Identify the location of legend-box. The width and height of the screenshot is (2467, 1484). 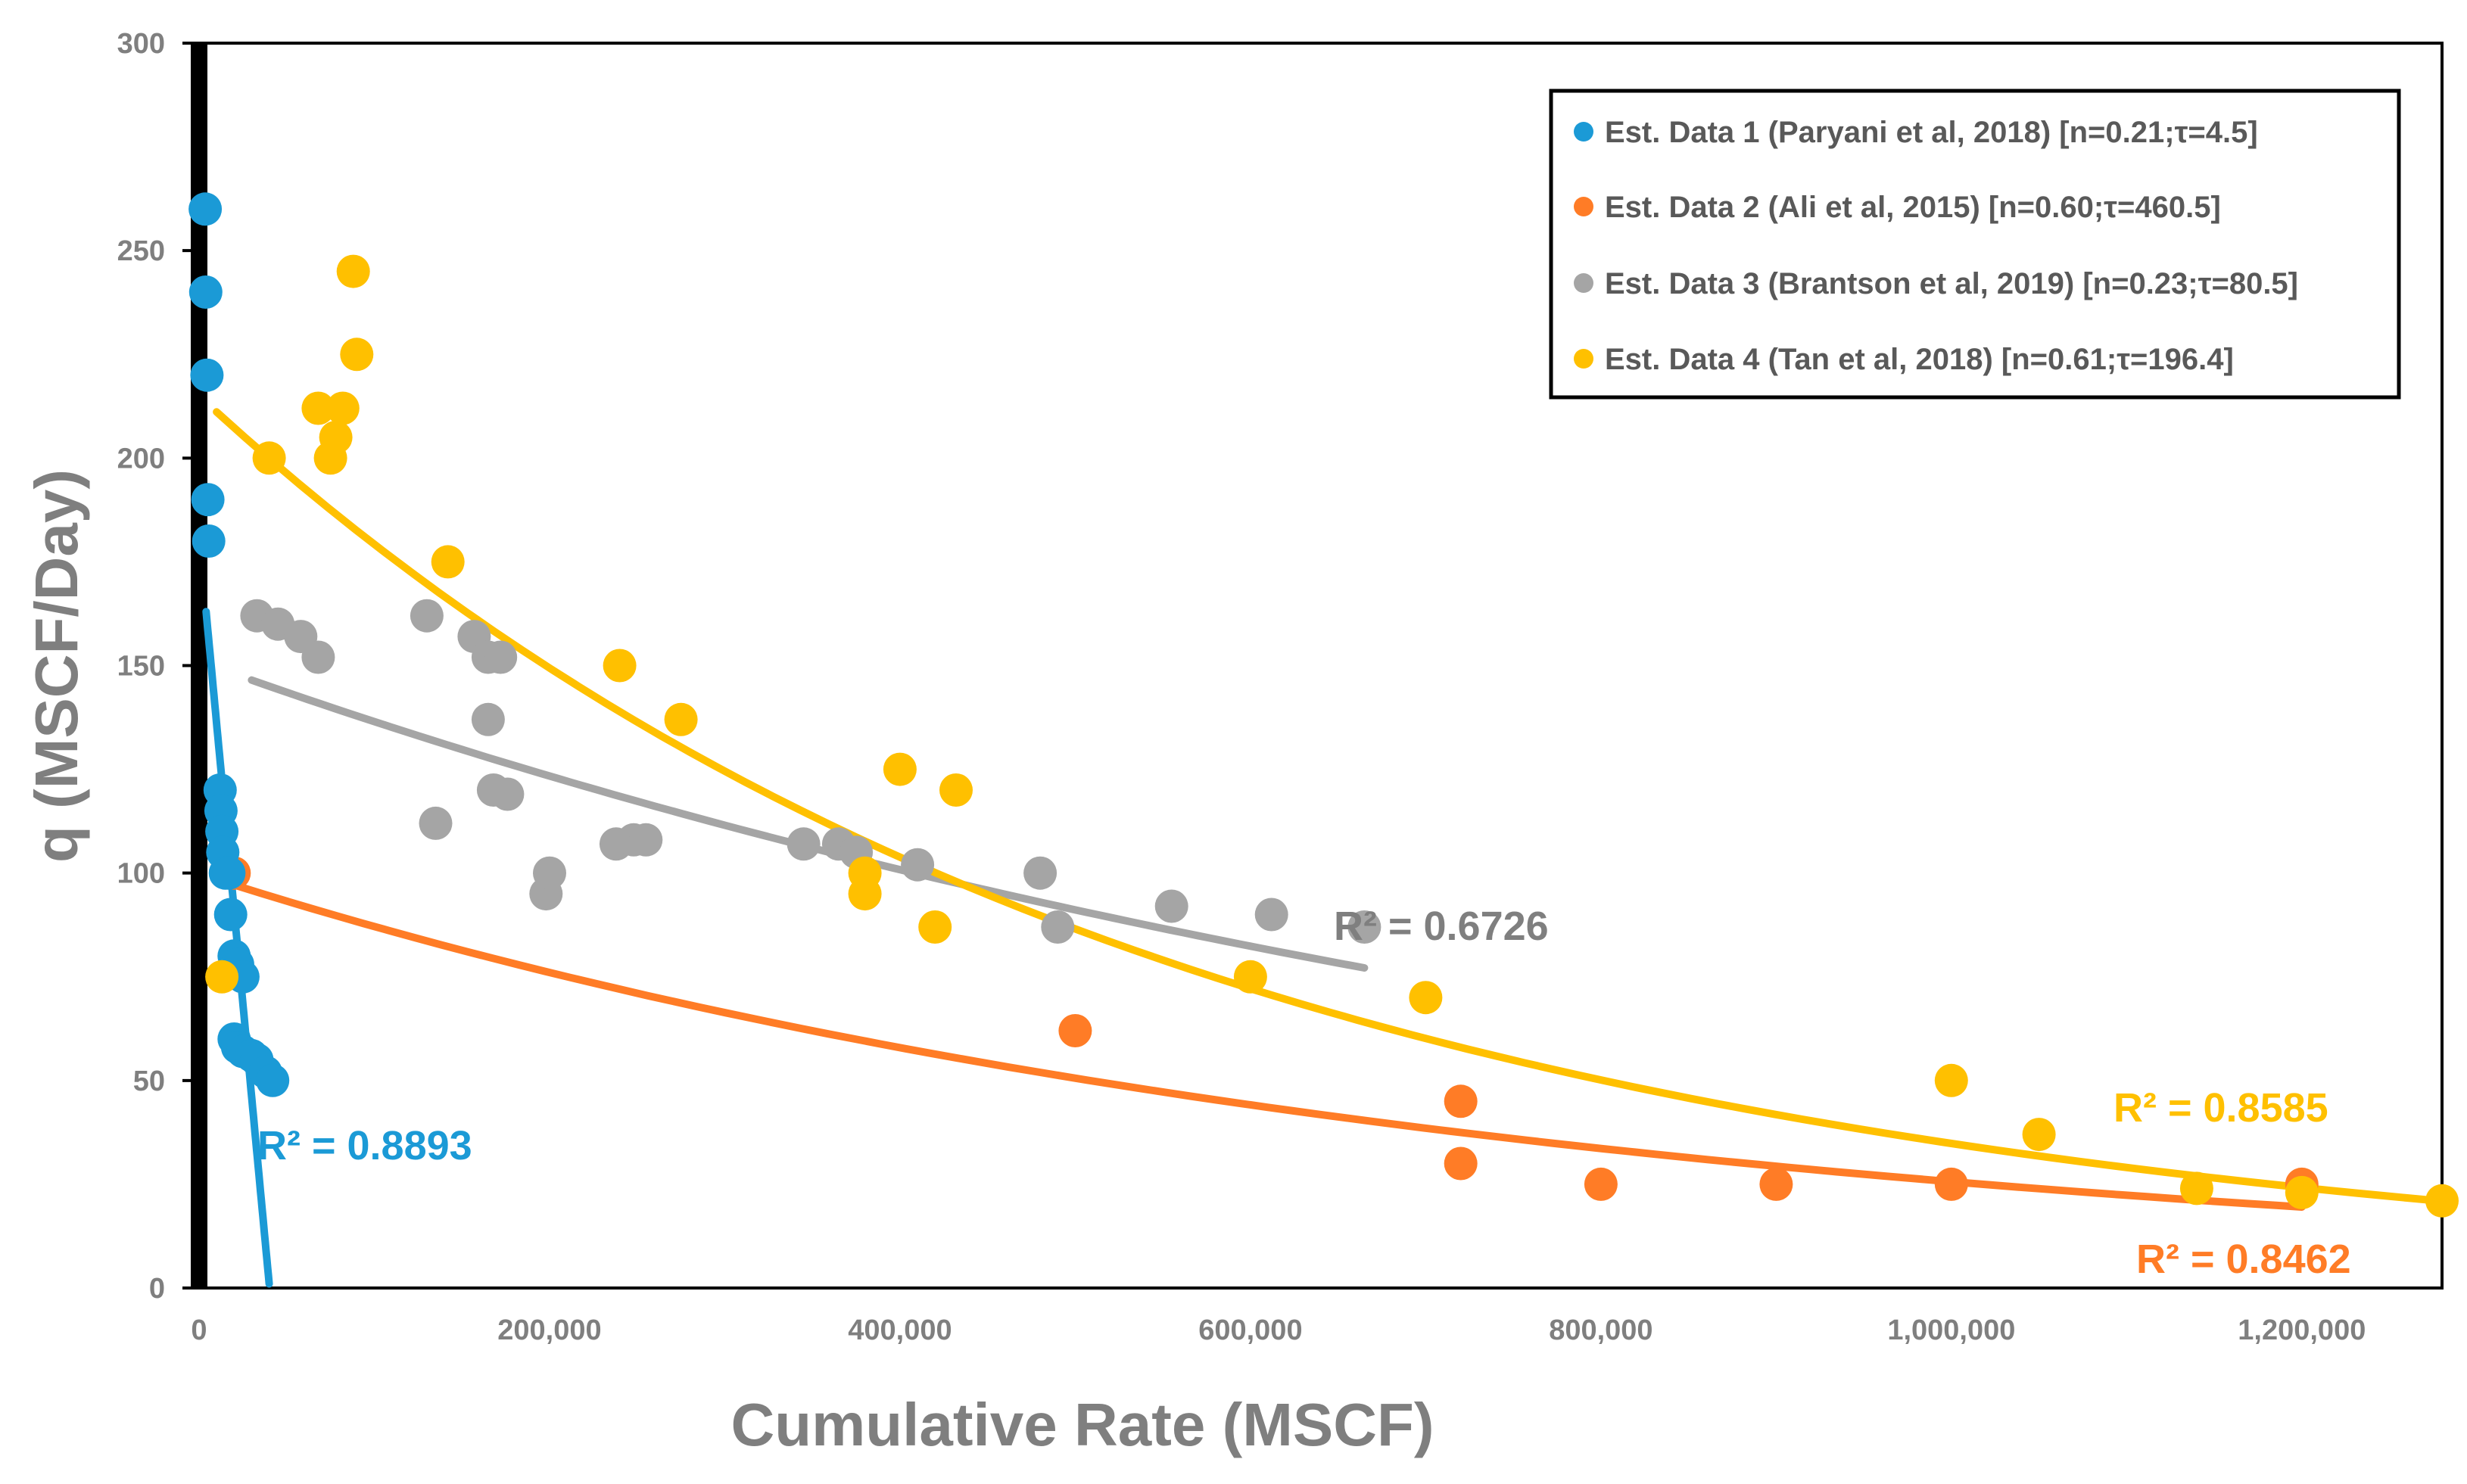
(1975, 245).